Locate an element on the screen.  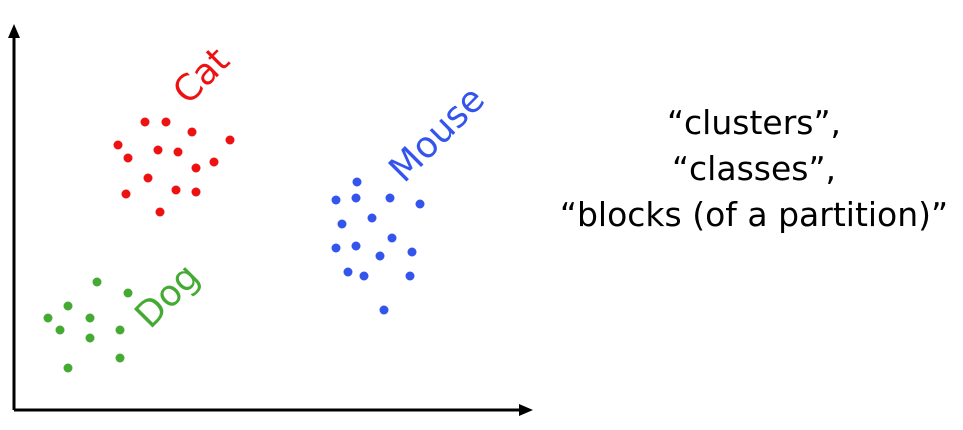
cat-label: Cat is located at coordinates (201, 76).